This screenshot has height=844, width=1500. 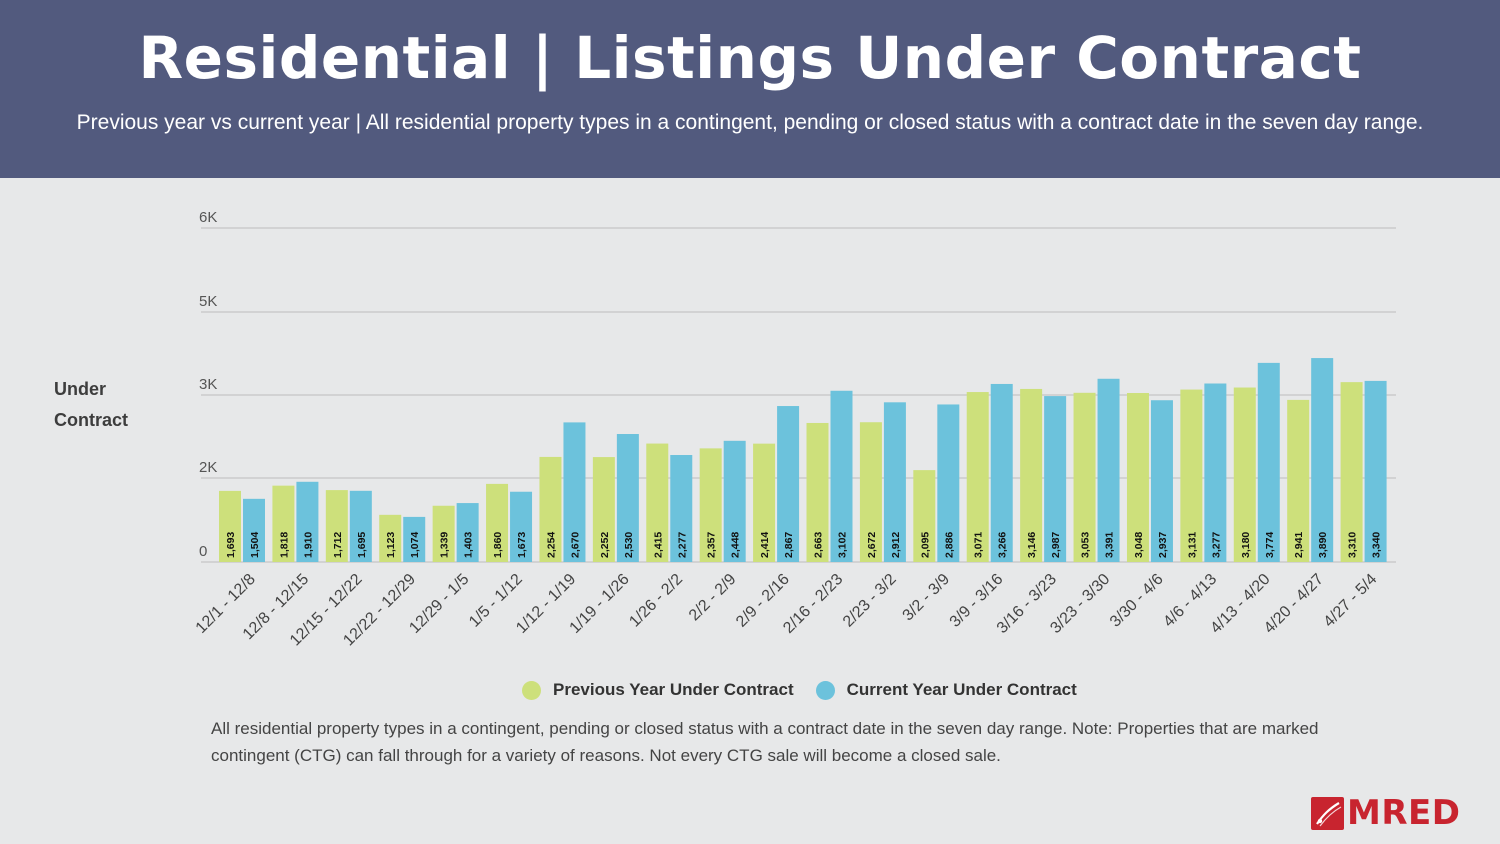 I want to click on legend-swatch-current, so click(x=825, y=690).